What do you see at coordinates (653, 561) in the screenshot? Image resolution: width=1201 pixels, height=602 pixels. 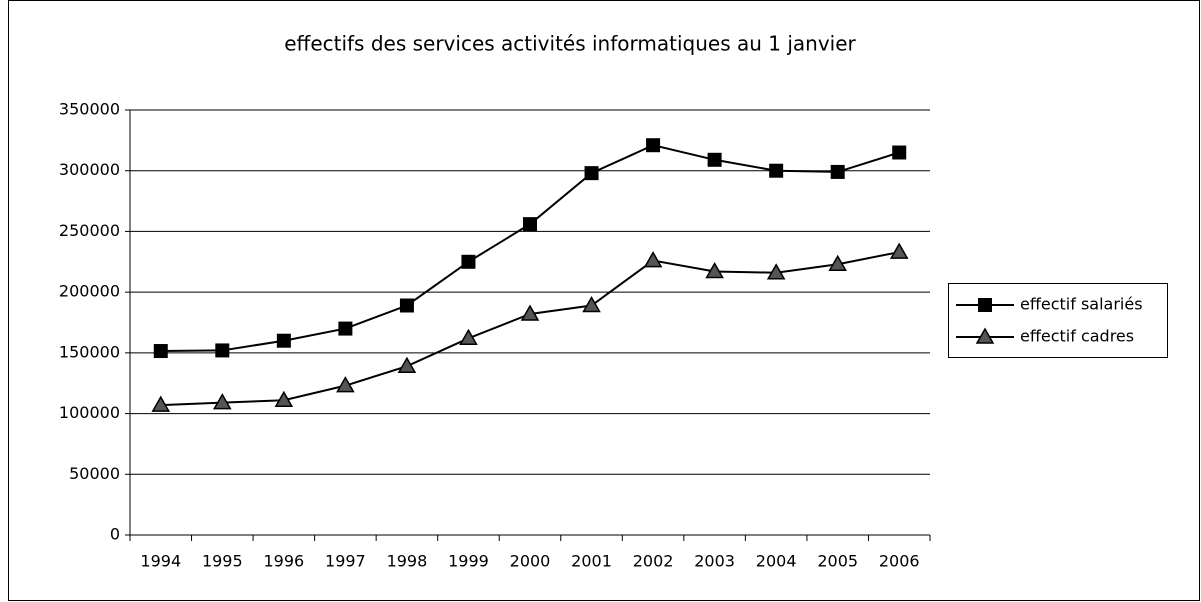 I see `x-tick-label: 2002` at bounding box center [653, 561].